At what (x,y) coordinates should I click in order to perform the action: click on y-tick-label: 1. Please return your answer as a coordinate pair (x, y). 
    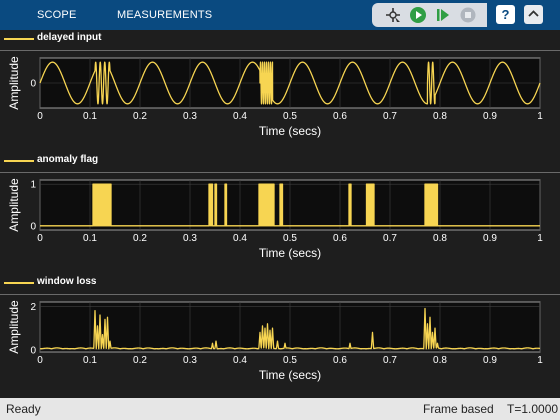
    Looking at the image, I should click on (33, 185).